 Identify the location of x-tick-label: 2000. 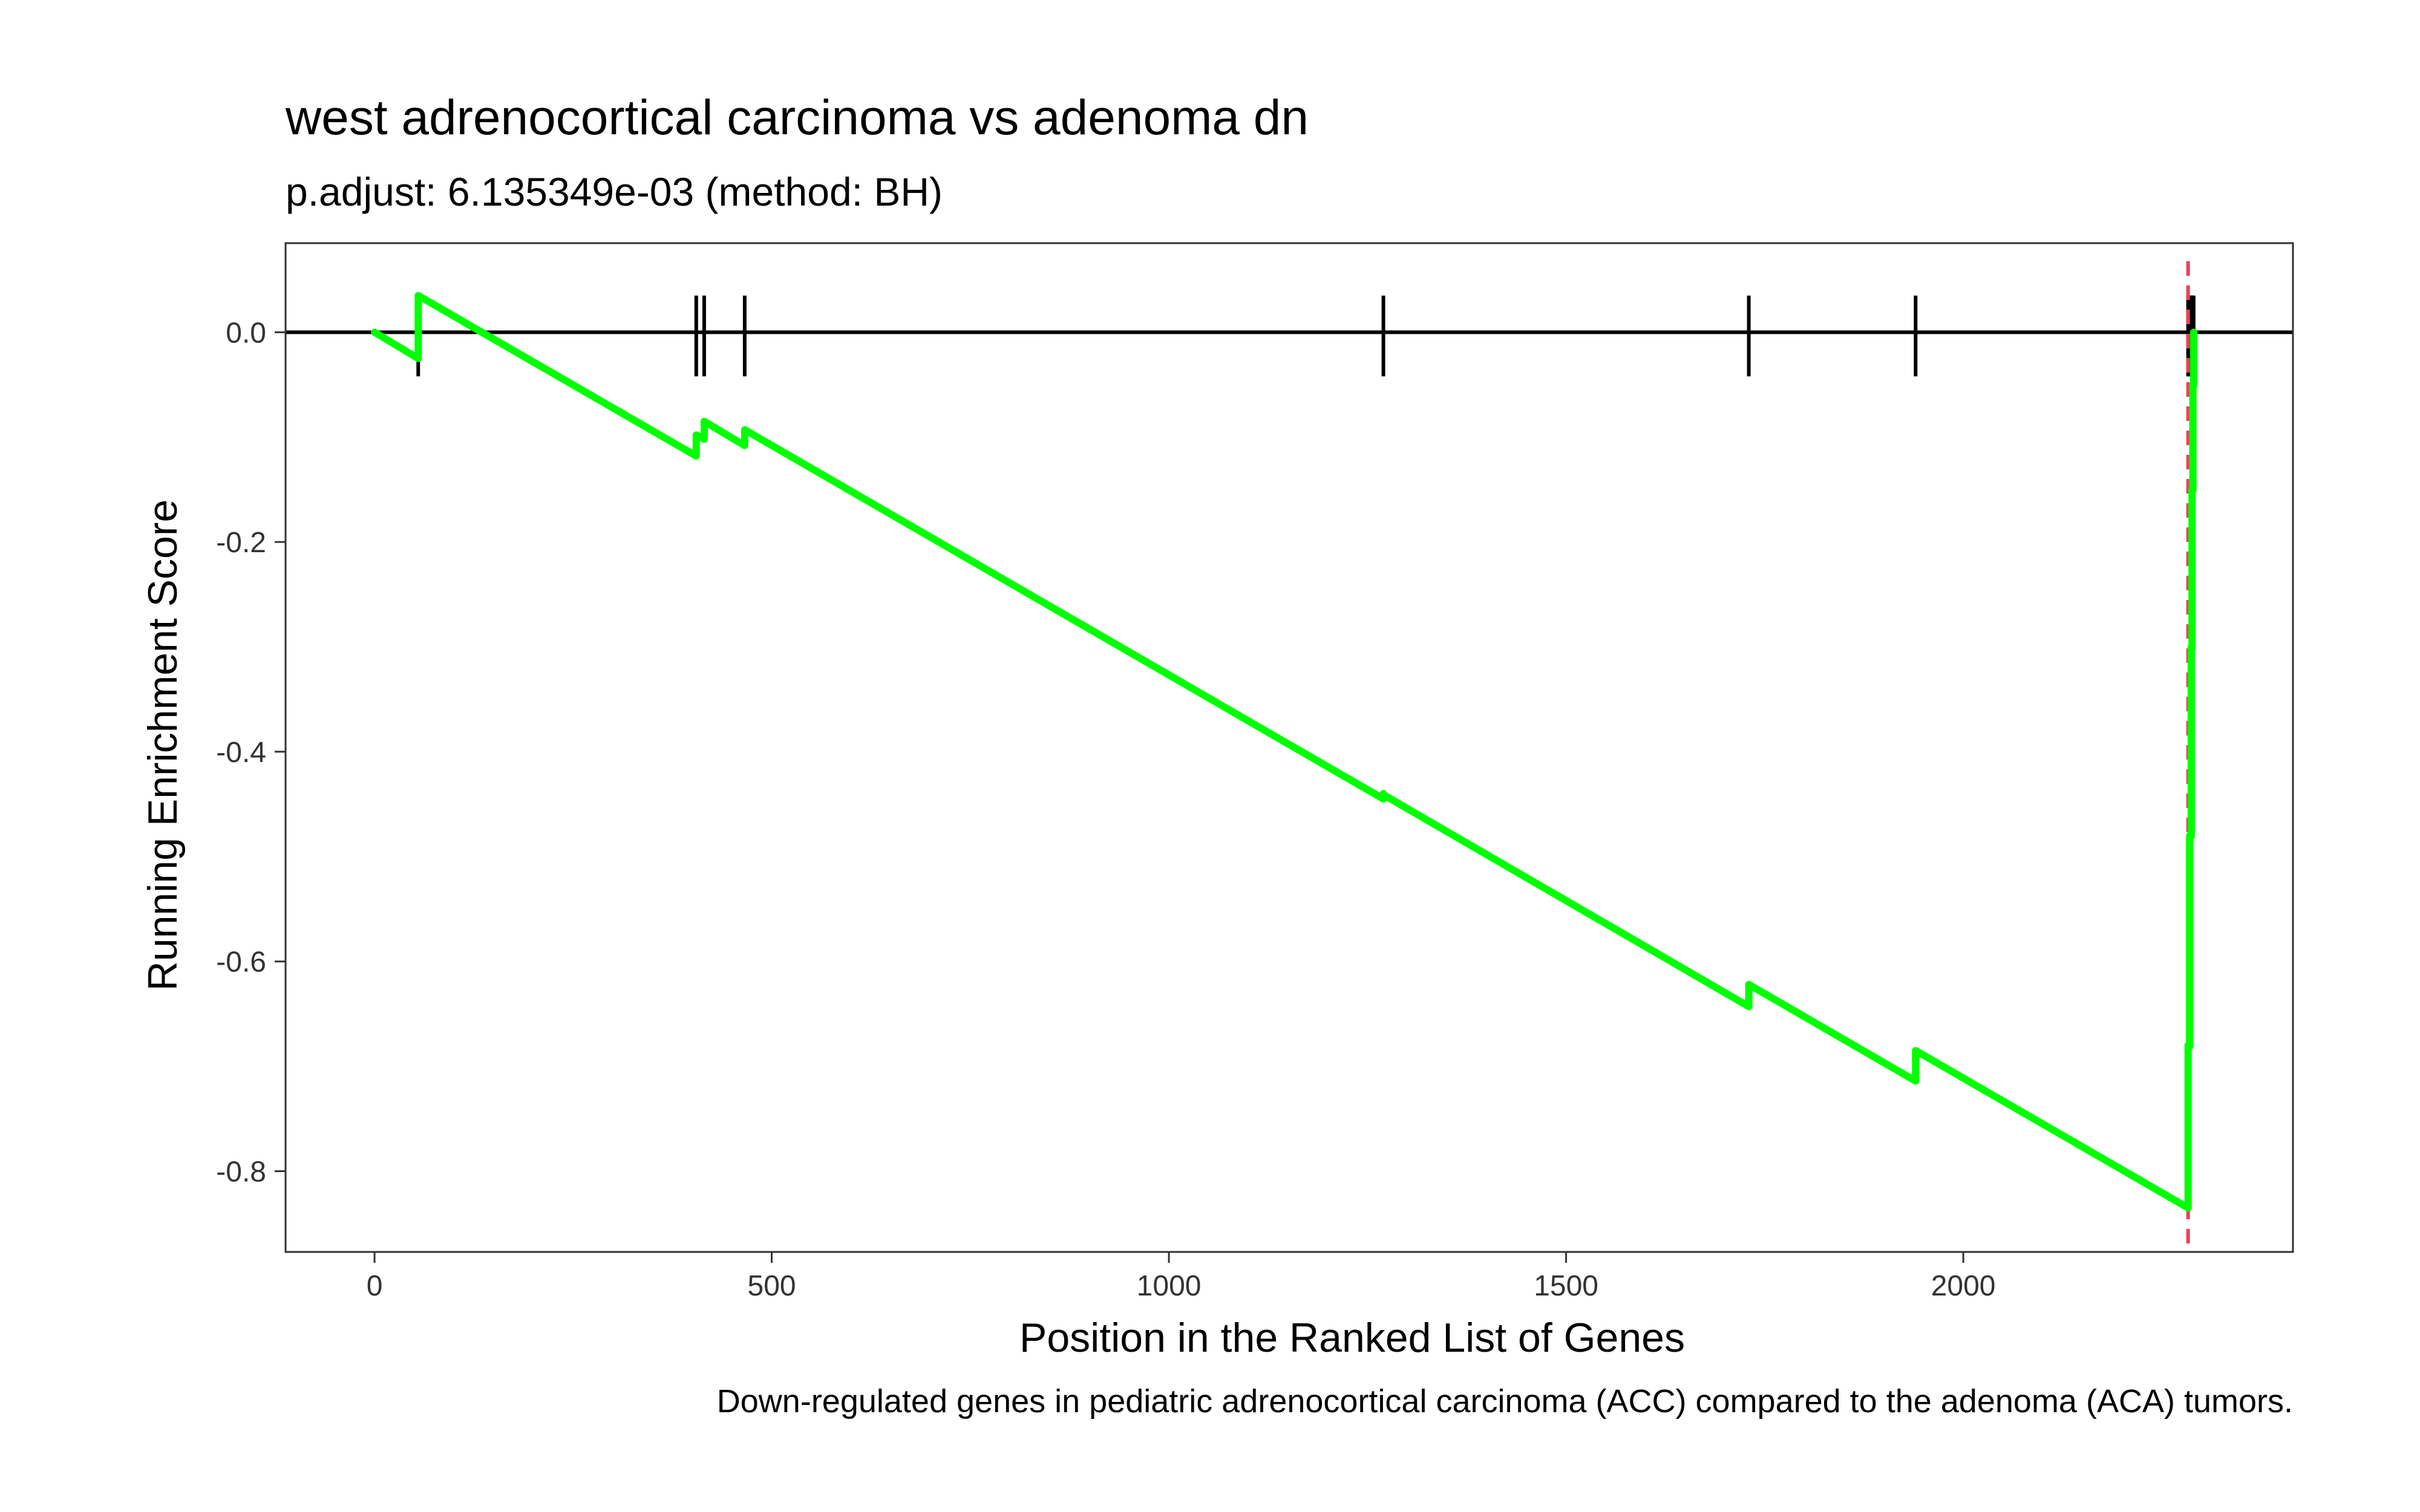
(1963, 1286).